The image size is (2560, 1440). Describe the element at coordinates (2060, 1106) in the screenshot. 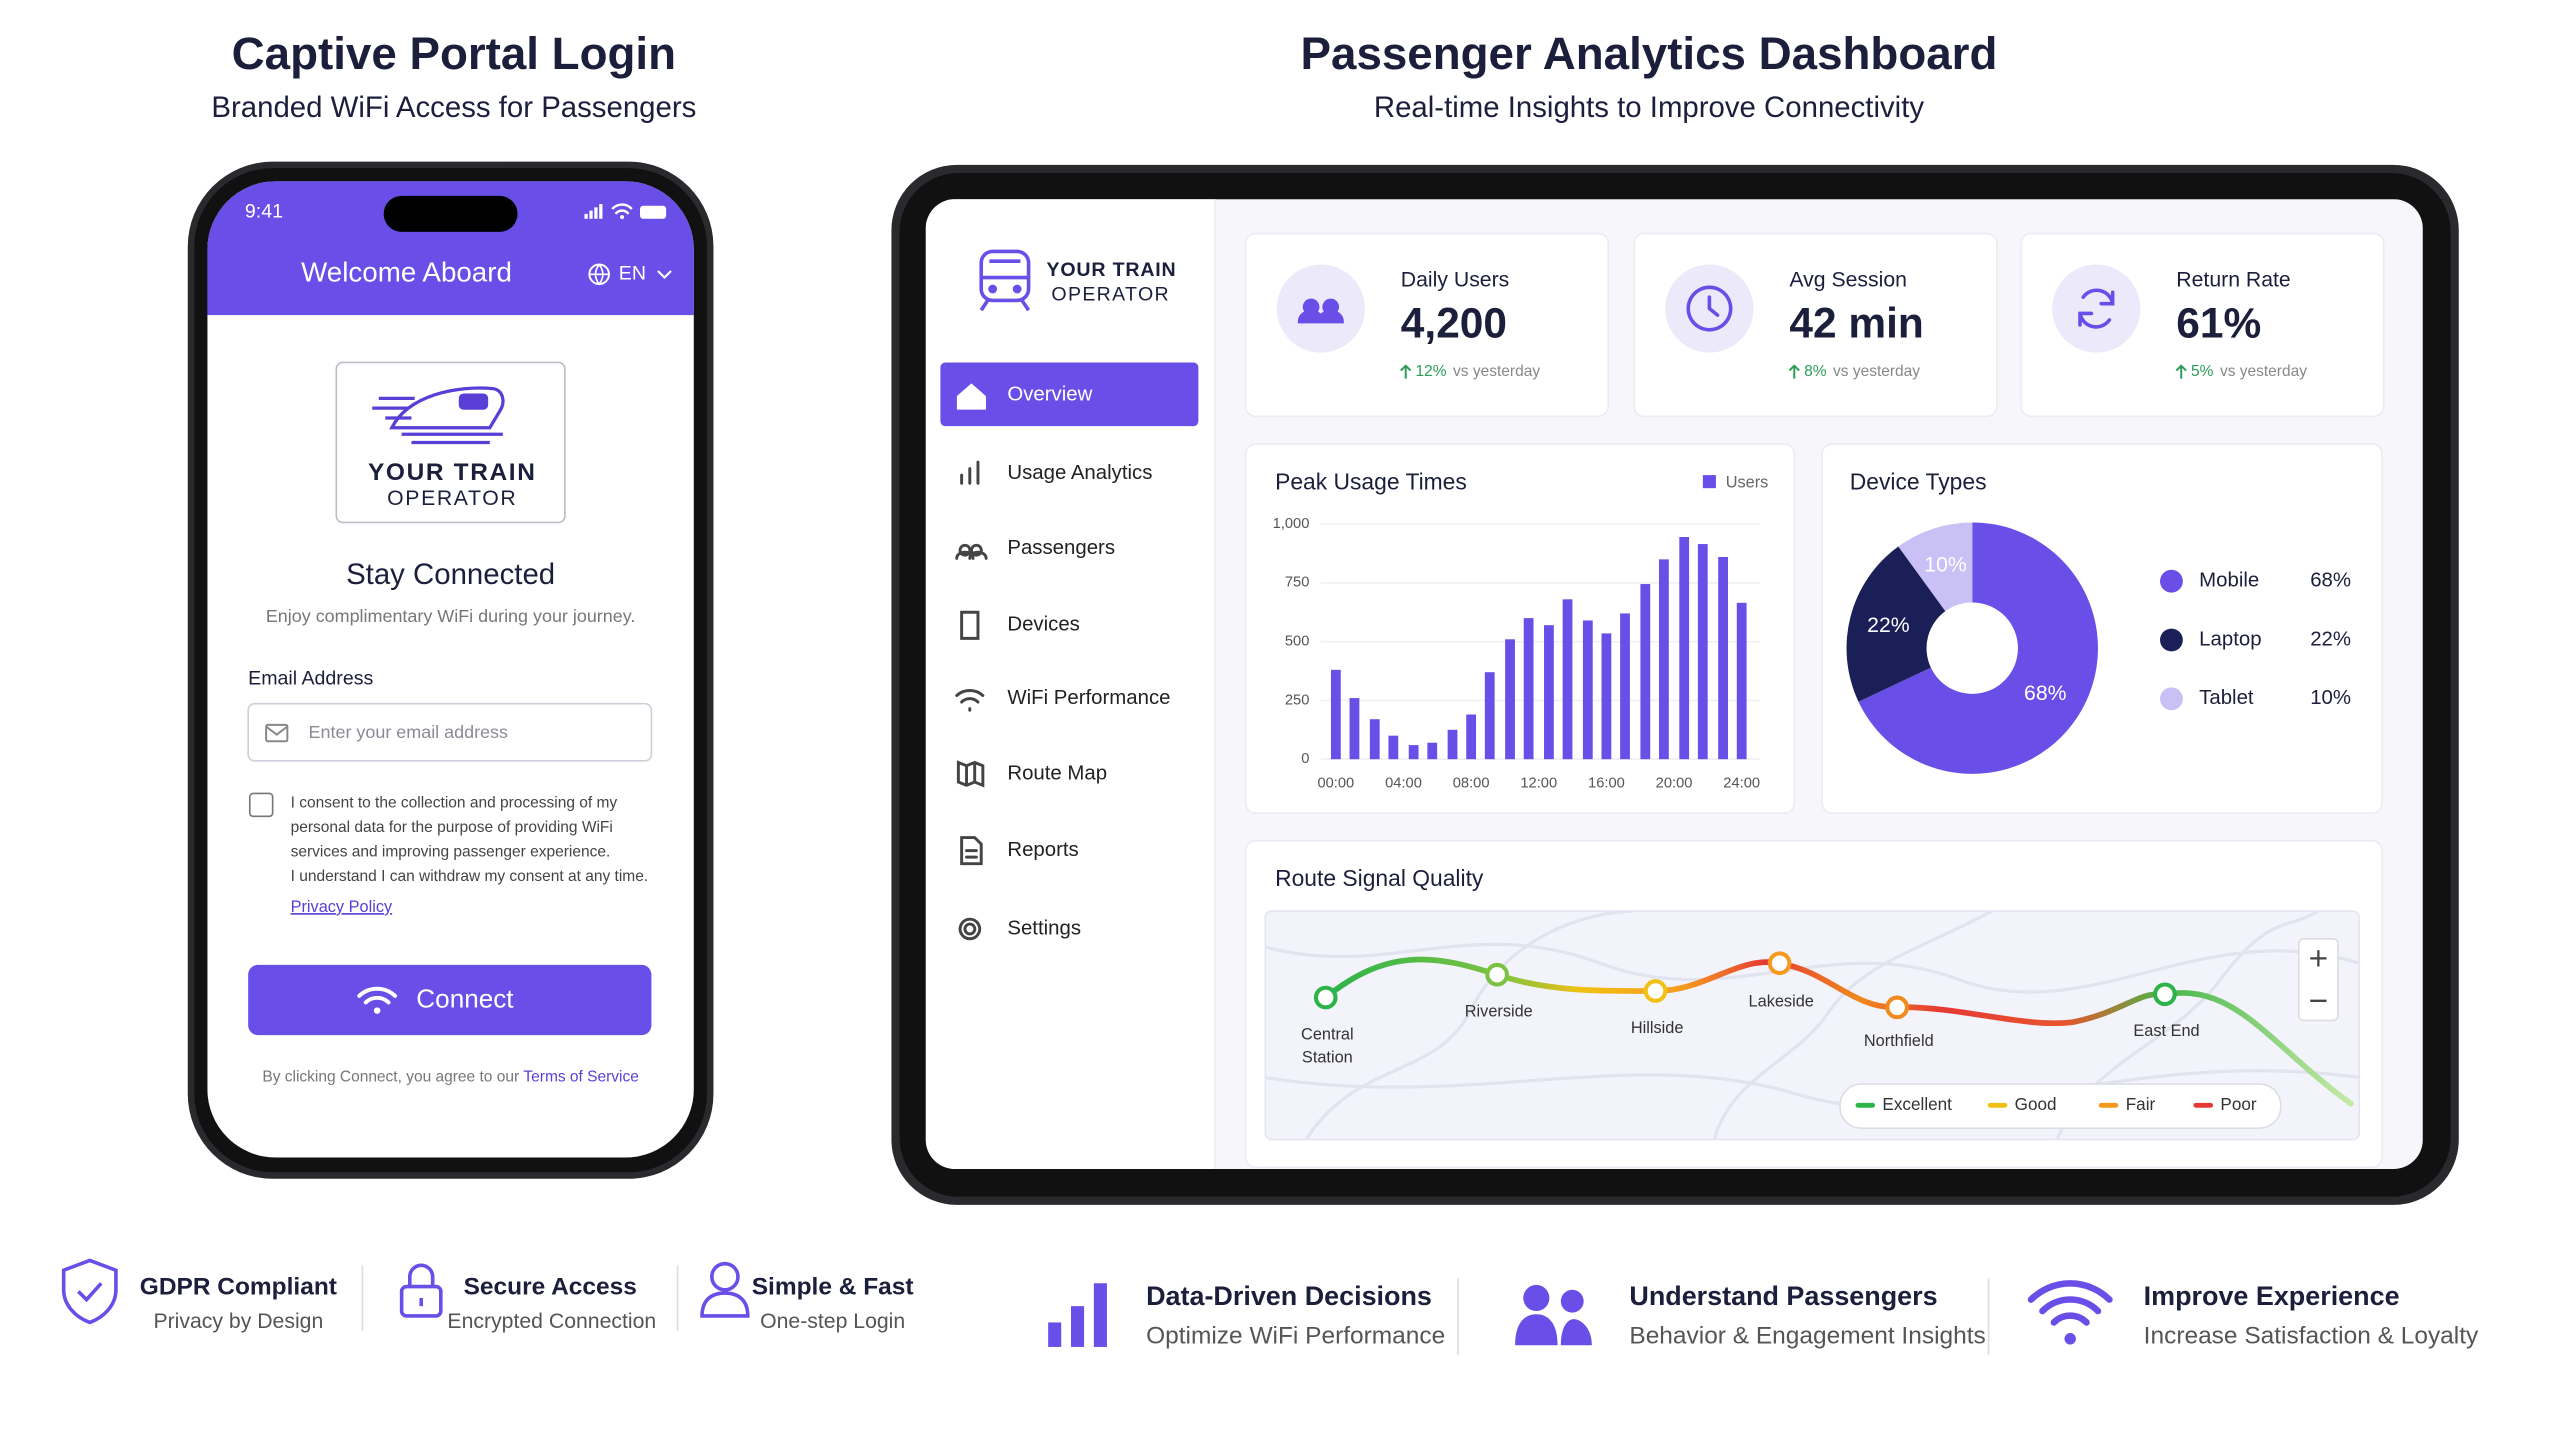

I see `map-legend` at that location.